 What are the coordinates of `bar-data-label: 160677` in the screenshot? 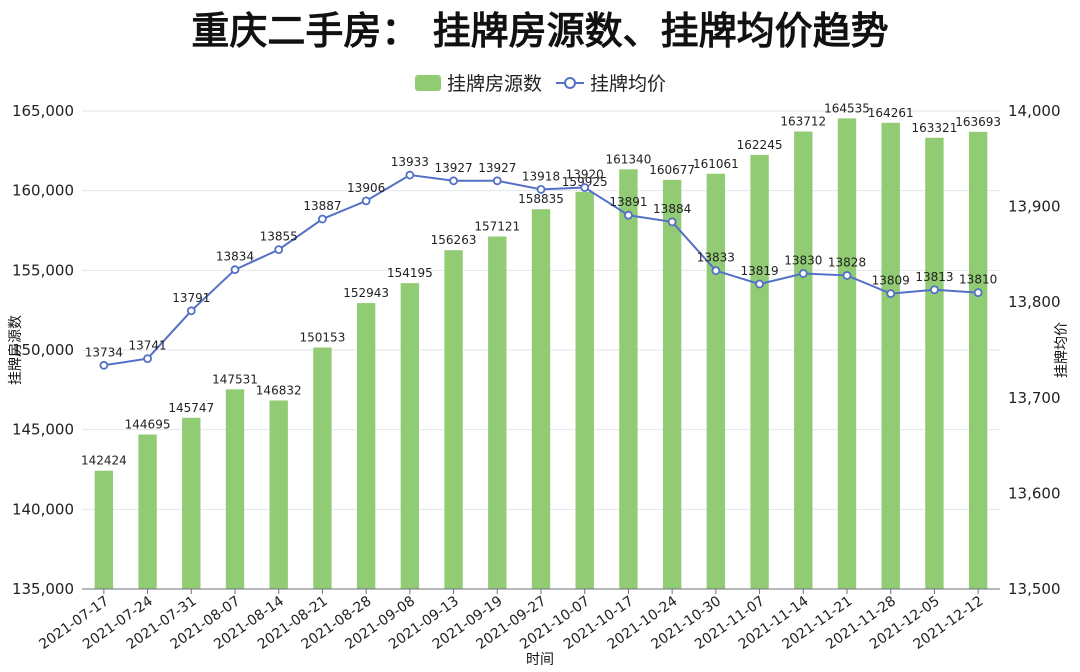 It's located at (672, 170).